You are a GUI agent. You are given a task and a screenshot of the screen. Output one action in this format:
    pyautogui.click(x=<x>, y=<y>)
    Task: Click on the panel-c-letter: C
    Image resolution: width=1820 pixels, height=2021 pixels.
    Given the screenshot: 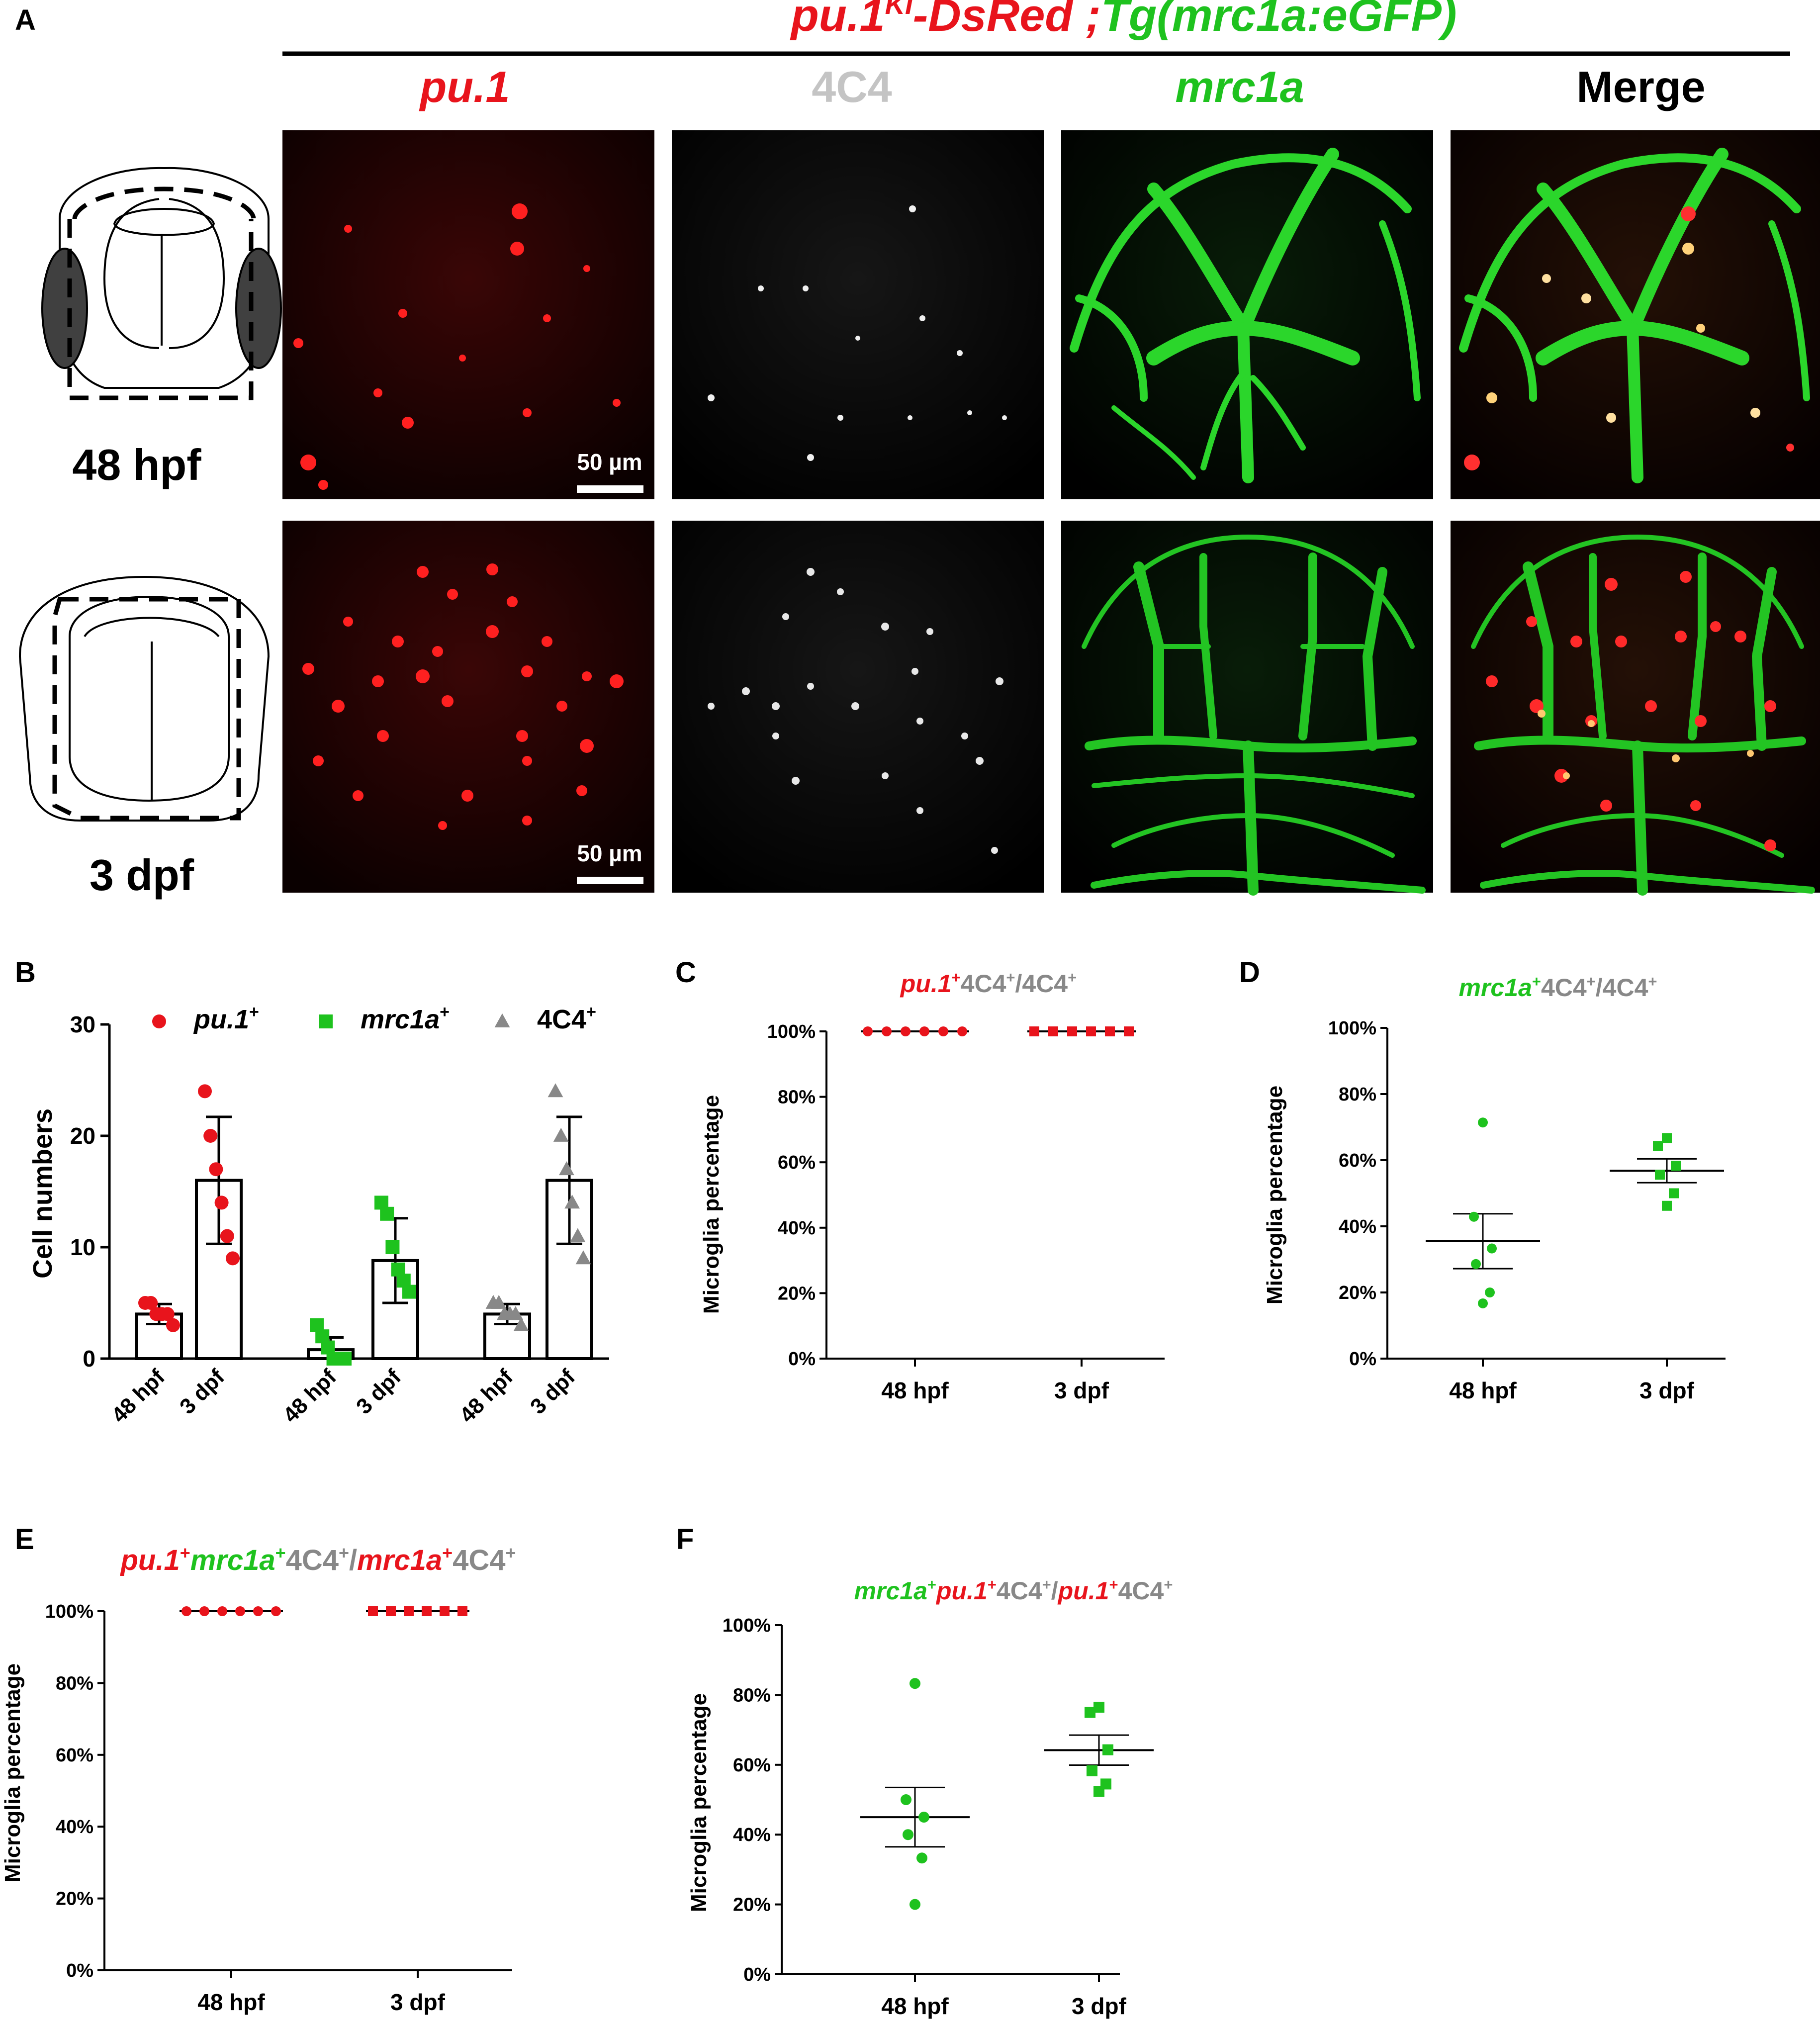 What is the action you would take?
    pyautogui.click(x=685, y=973)
    